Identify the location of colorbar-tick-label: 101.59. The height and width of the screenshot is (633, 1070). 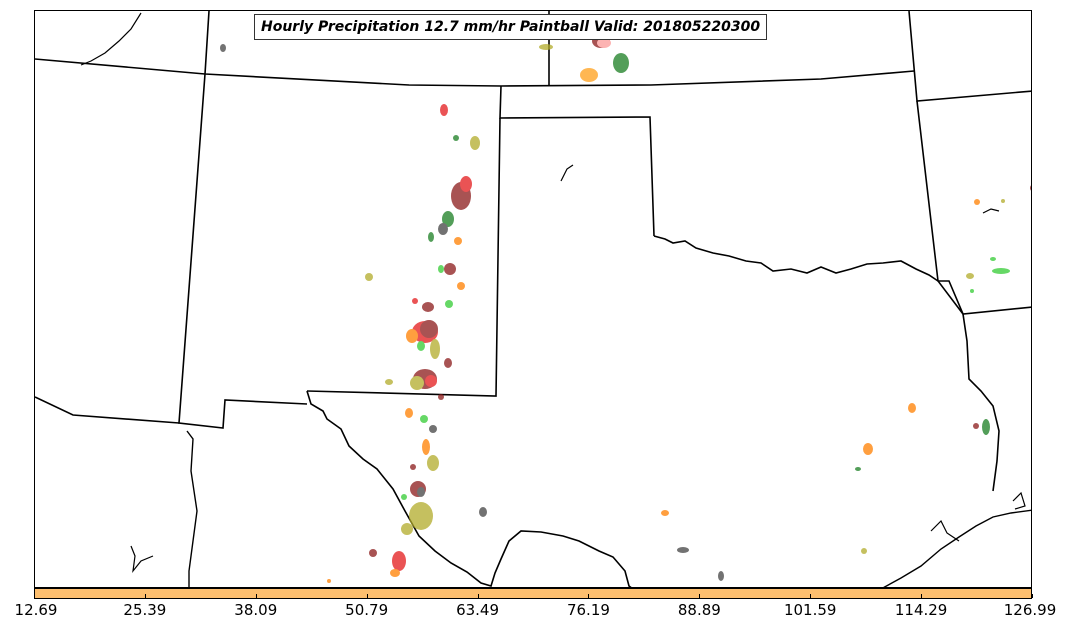
(810, 610).